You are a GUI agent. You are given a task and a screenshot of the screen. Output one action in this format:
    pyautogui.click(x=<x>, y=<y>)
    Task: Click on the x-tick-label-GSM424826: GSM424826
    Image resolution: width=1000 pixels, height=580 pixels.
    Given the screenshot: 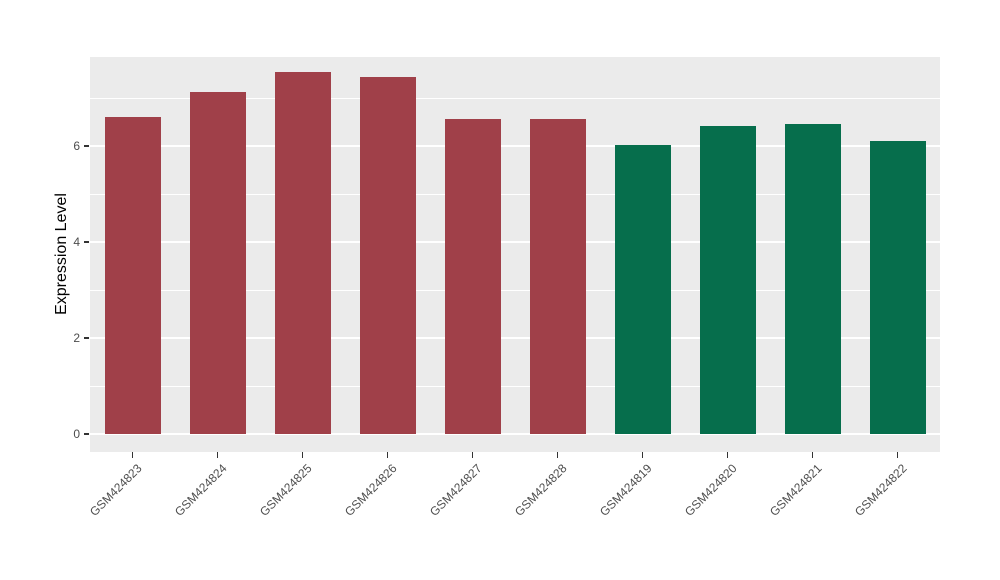 What is the action you would take?
    pyautogui.click(x=371, y=490)
    